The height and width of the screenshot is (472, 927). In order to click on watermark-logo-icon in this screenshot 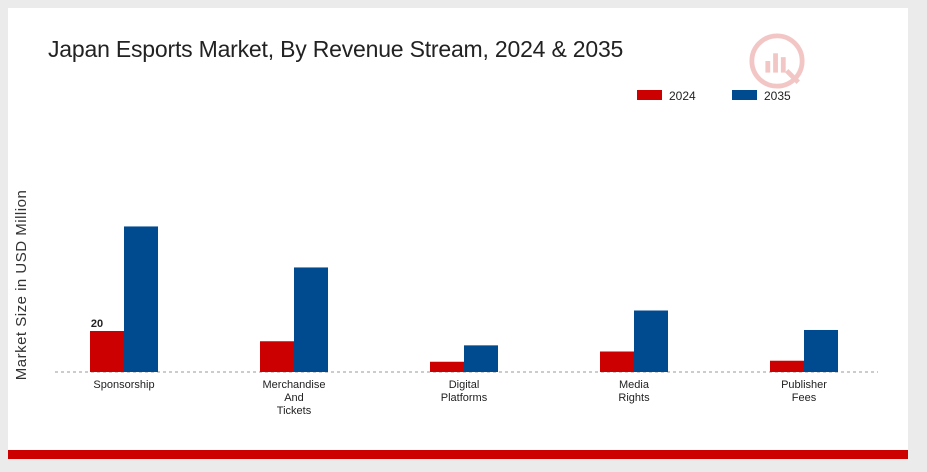, I will do `click(777, 61)`.